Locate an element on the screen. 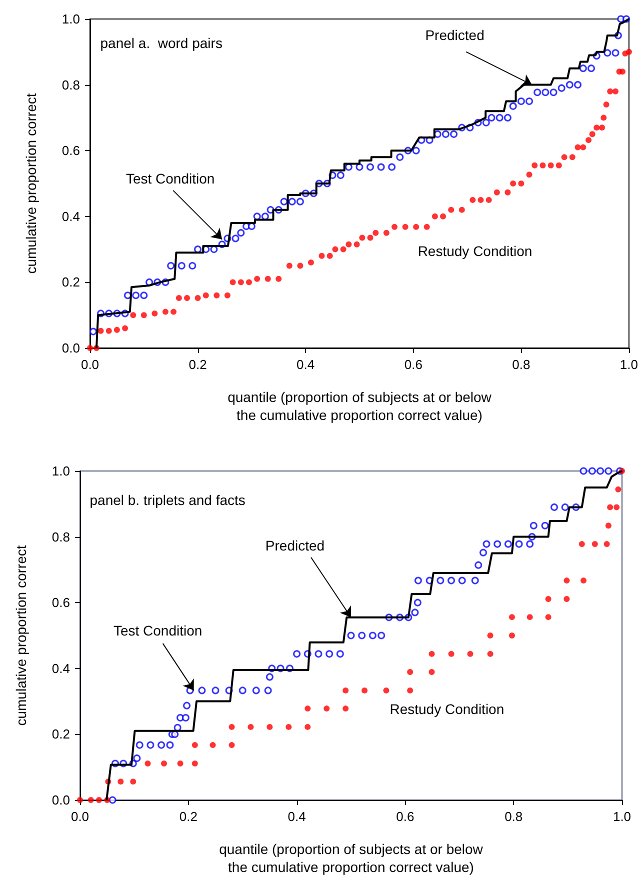 This screenshot has height=887, width=641. x-tick-label: 0.0 is located at coordinates (90, 364).